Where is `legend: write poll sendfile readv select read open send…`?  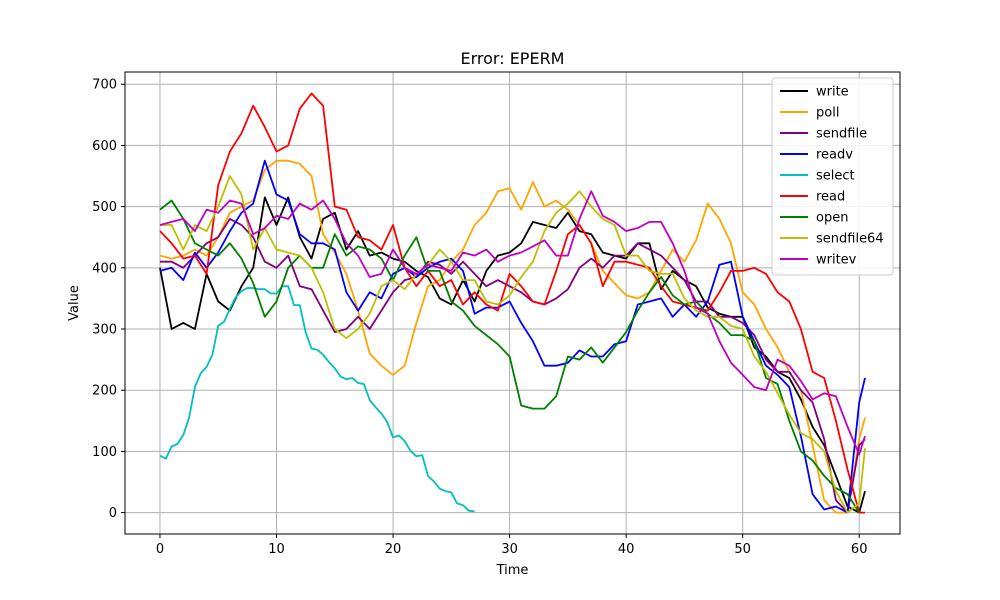 legend: write poll sendfile readv select read open send… is located at coordinates (832, 176).